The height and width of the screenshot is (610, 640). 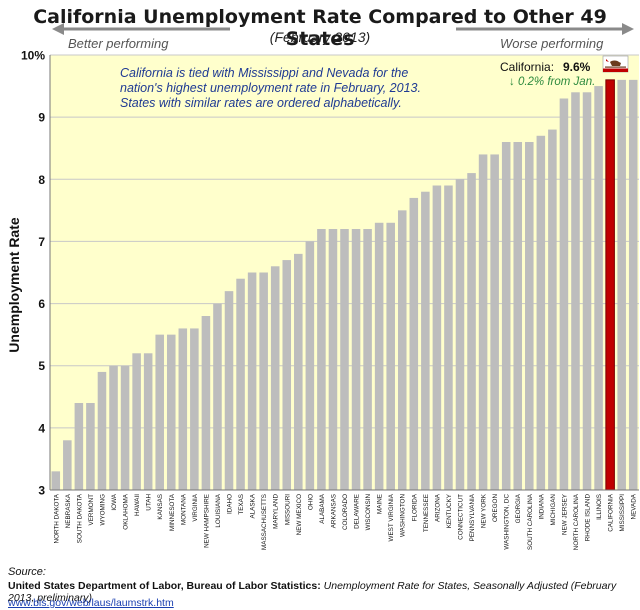 I want to click on callout-change: ↓ 0.2% from Jan., so click(x=552, y=82).